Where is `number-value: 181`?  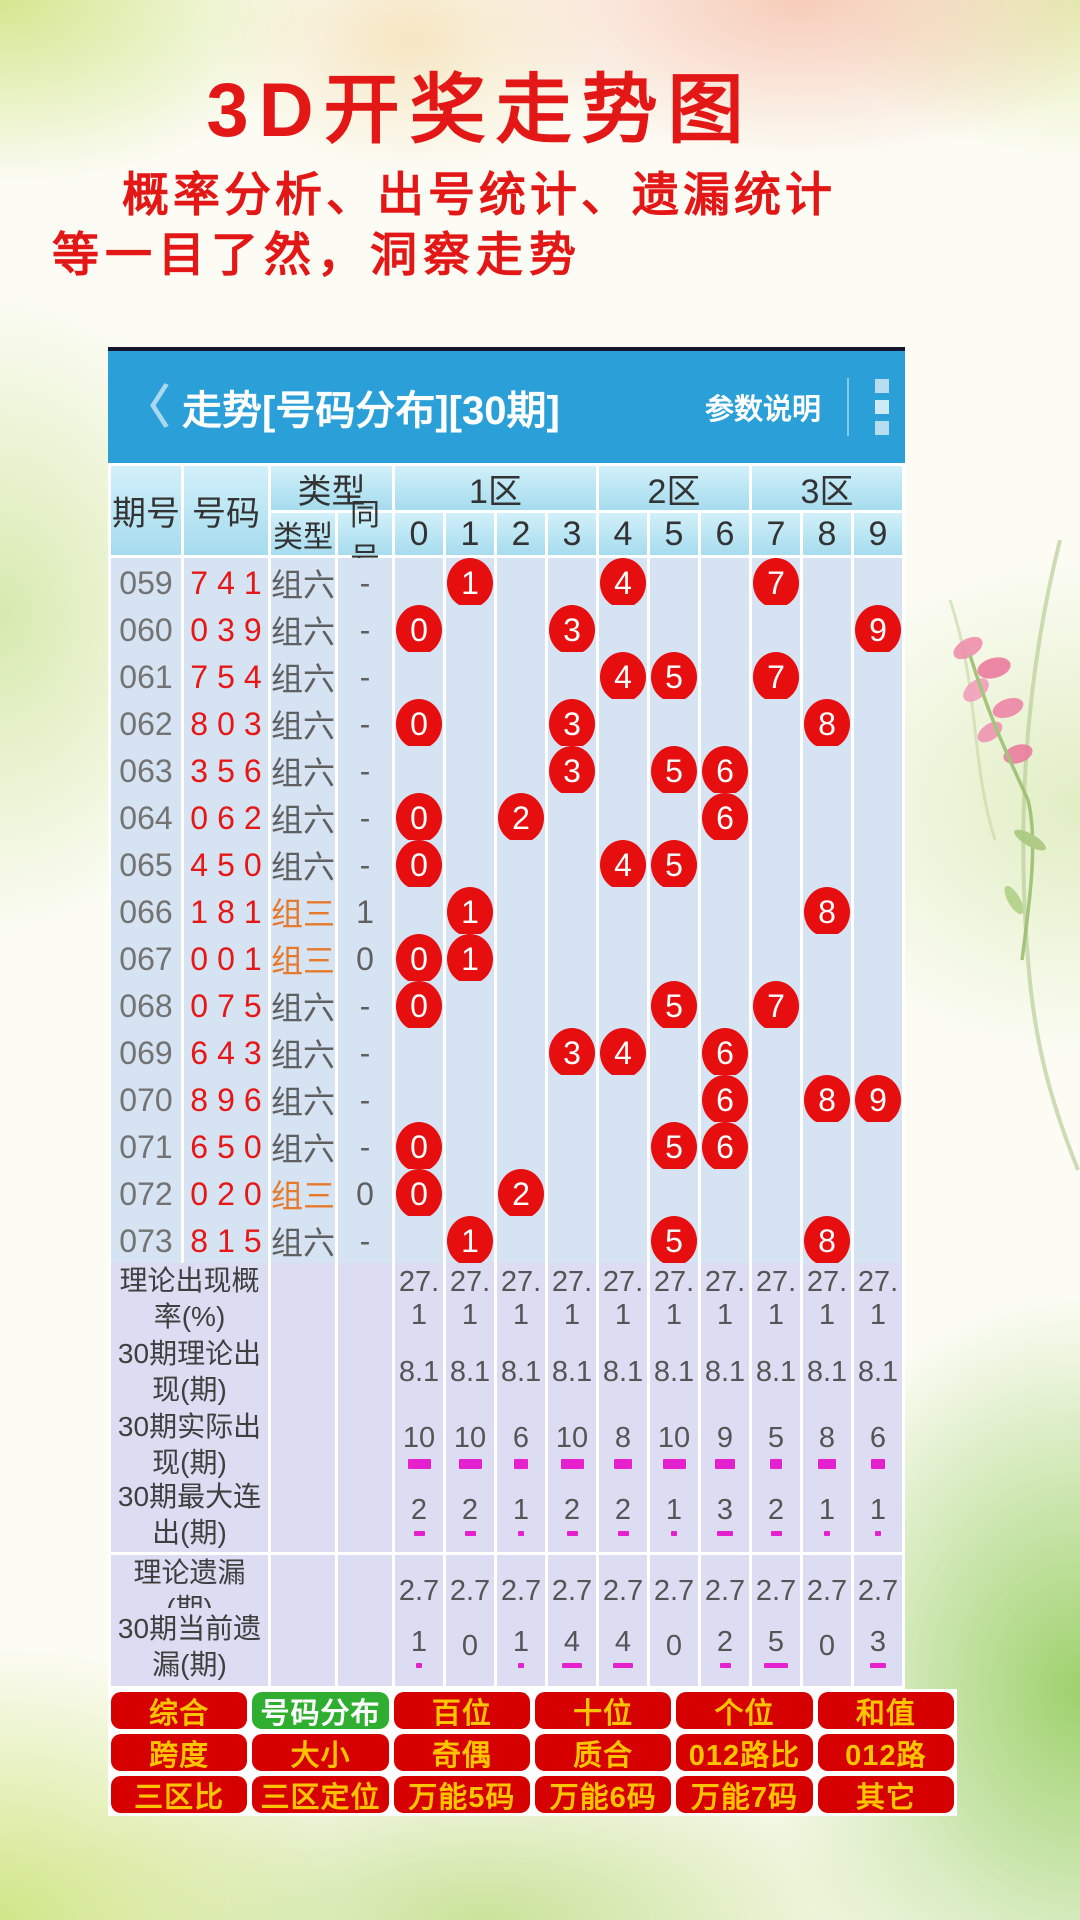
number-value: 181 is located at coordinates (230, 911).